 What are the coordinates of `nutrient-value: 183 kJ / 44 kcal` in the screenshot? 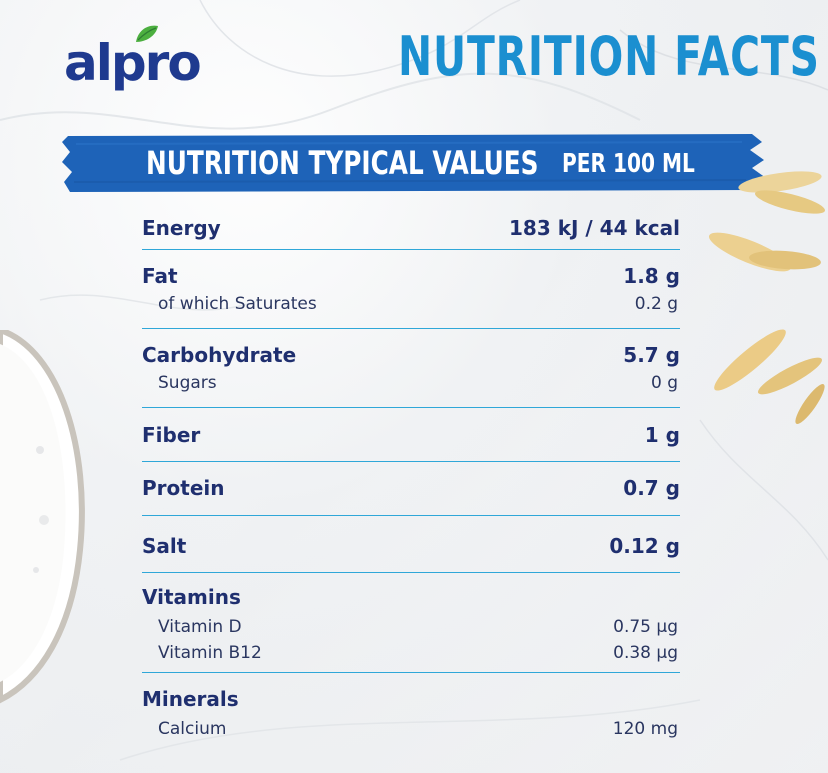 It's located at (594, 228).